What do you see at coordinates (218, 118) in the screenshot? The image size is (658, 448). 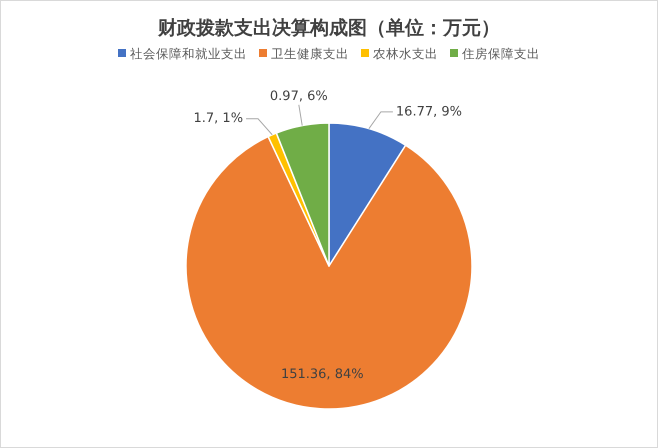 I see `data-label: 1.7, 1%` at bounding box center [218, 118].